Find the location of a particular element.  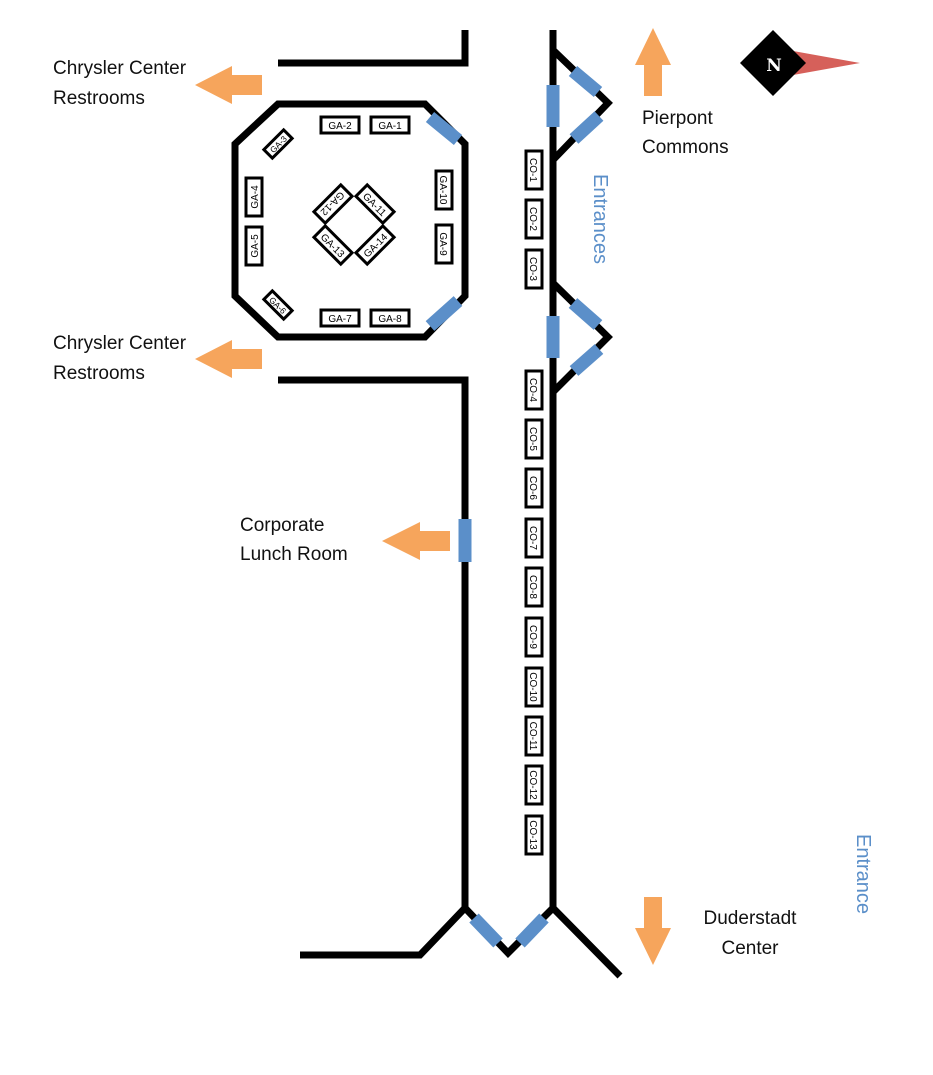

lunch-room-line1: Corporate is located at coordinates (282, 525).